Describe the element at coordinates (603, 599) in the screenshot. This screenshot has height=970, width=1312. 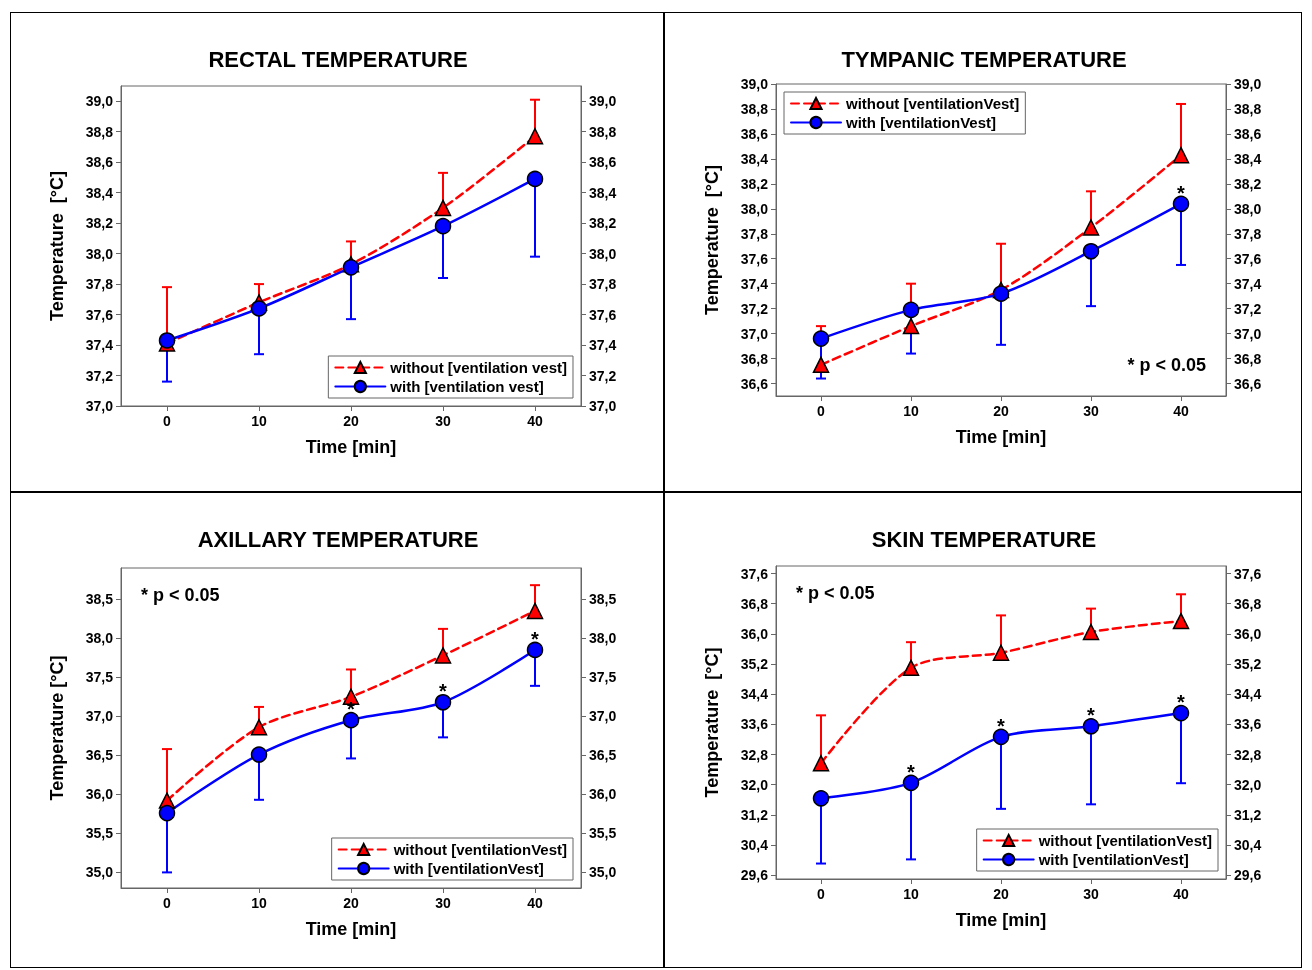
I see `y2-tick-label: 38,5` at that location.